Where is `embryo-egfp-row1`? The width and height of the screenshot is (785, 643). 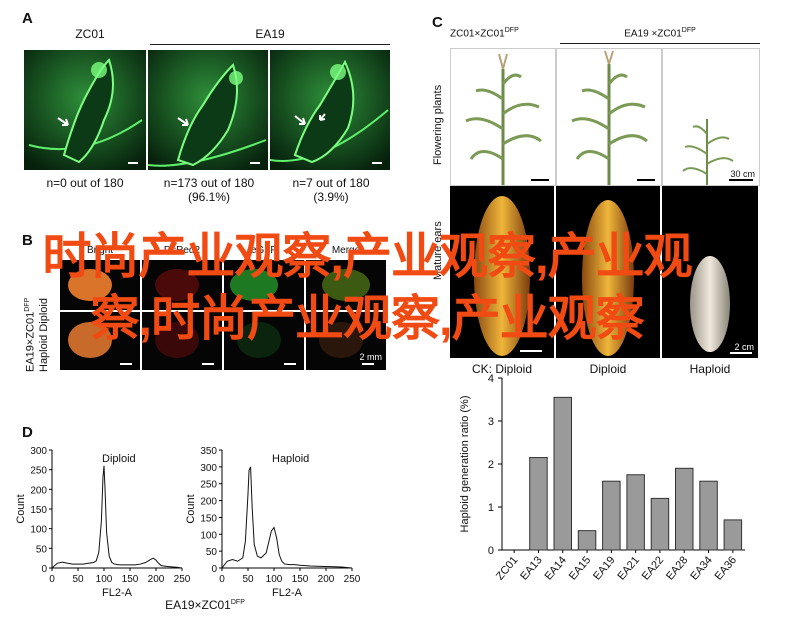 embryo-egfp-row1 is located at coordinates (264, 285).